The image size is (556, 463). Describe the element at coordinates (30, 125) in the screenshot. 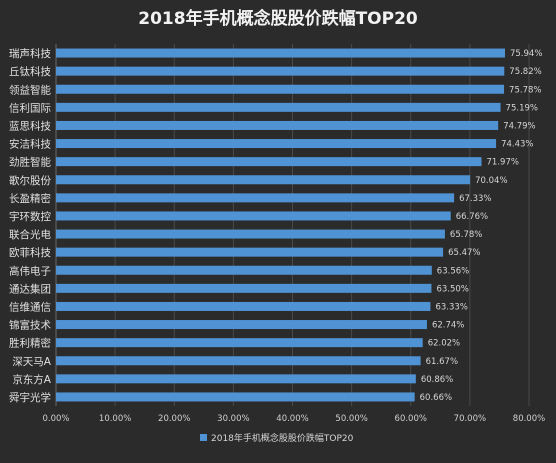

I see `category-label: 蓝思科技` at that location.